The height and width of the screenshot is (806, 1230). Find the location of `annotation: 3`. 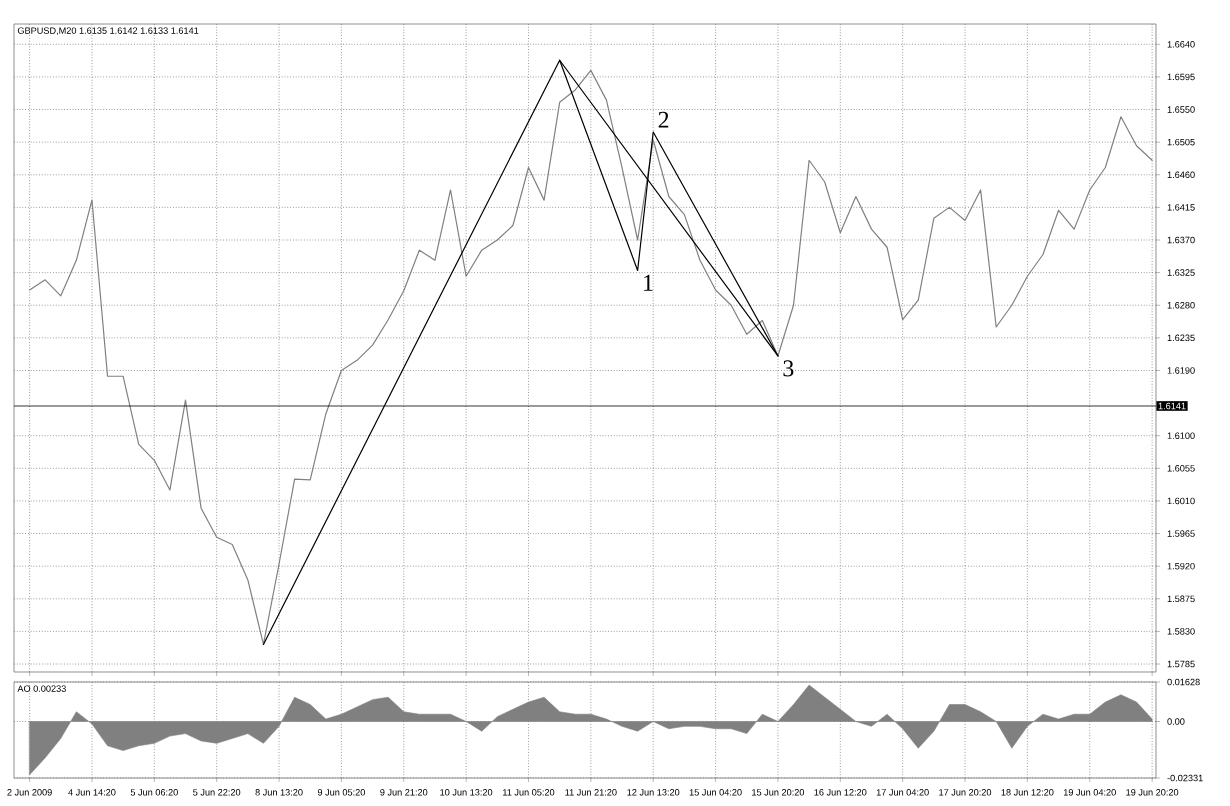

annotation: 3 is located at coordinates (788, 368).